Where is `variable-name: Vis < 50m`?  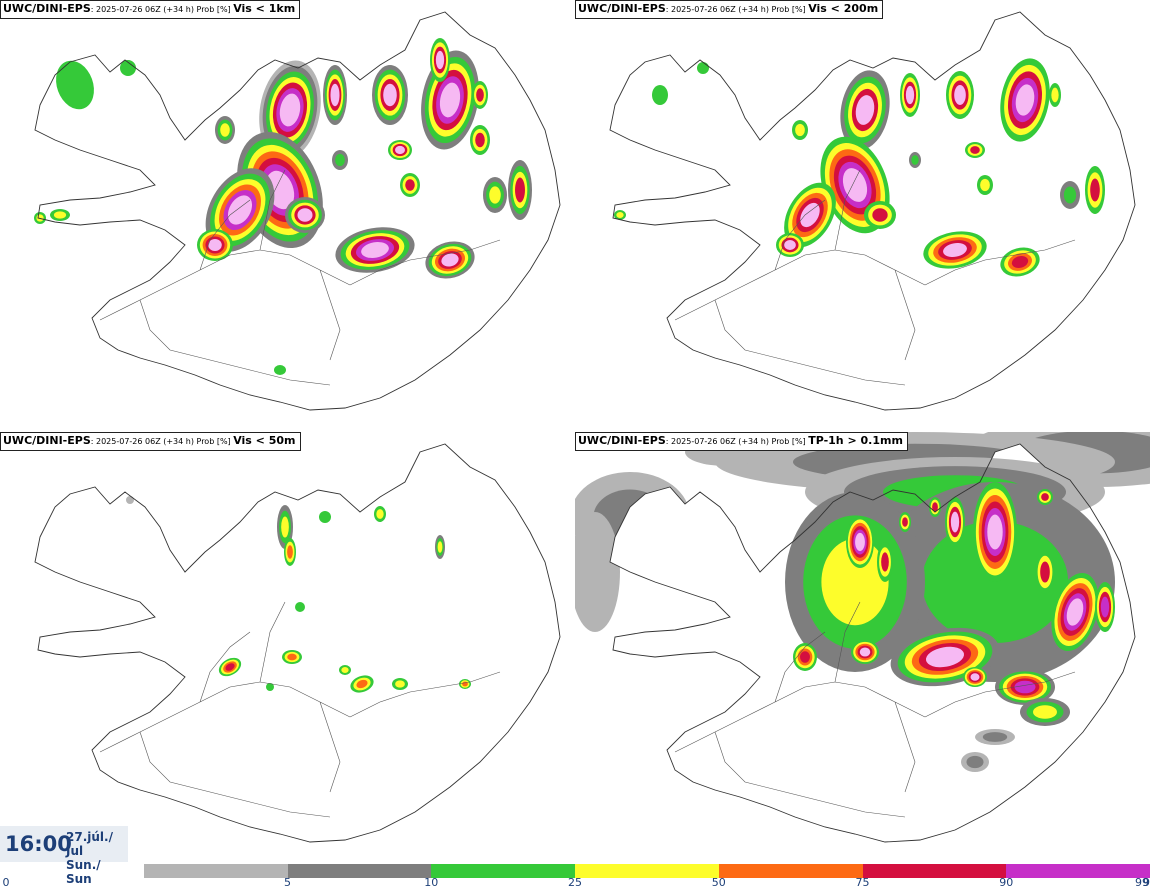 variable-name: Vis < 50m is located at coordinates (264, 440).